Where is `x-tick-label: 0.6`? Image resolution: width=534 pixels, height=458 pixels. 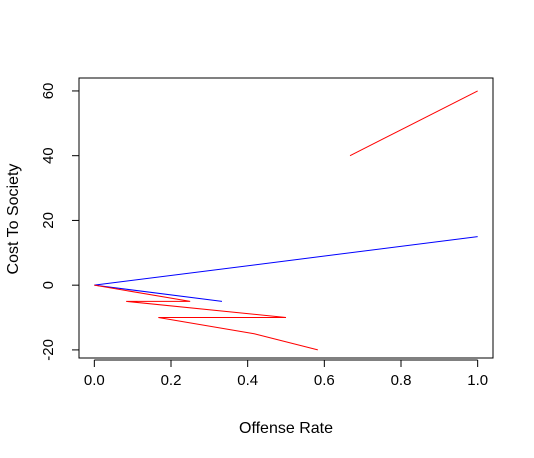 x-tick-label: 0.6 is located at coordinates (324, 380).